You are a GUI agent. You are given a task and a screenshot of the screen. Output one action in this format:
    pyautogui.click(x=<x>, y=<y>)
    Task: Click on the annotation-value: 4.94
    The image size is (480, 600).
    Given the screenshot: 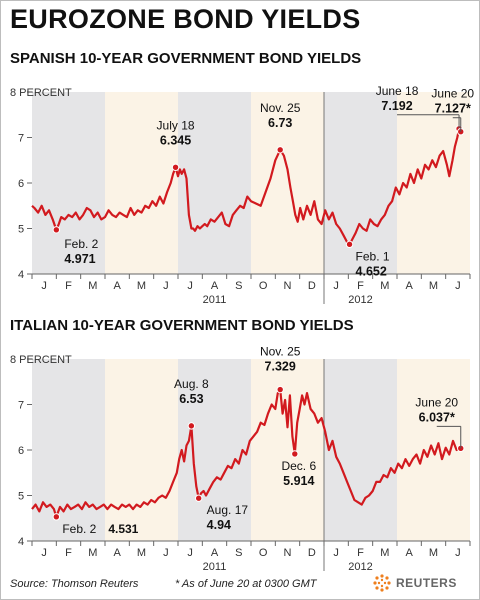 What is the action you would take?
    pyautogui.click(x=219, y=525)
    